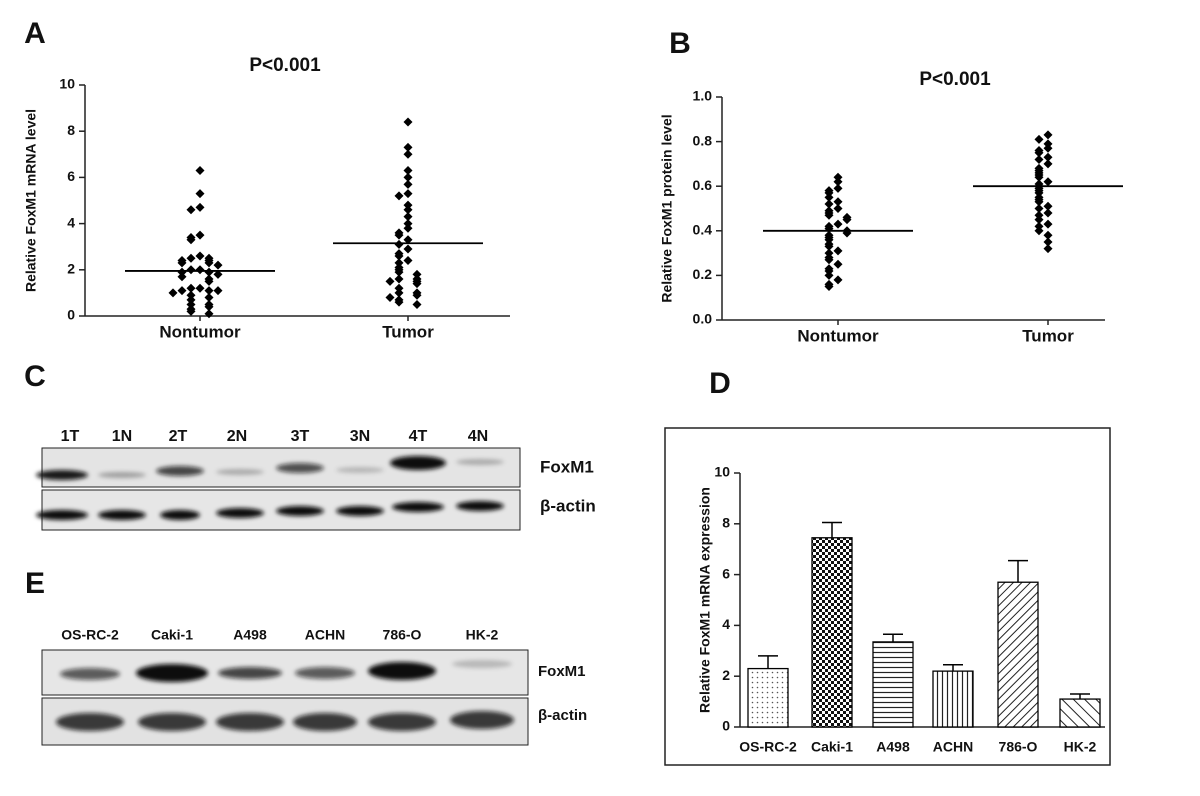 This screenshot has width=1200, height=796. What do you see at coordinates (237, 436) in the screenshot?
I see `lane-label: 2N` at bounding box center [237, 436].